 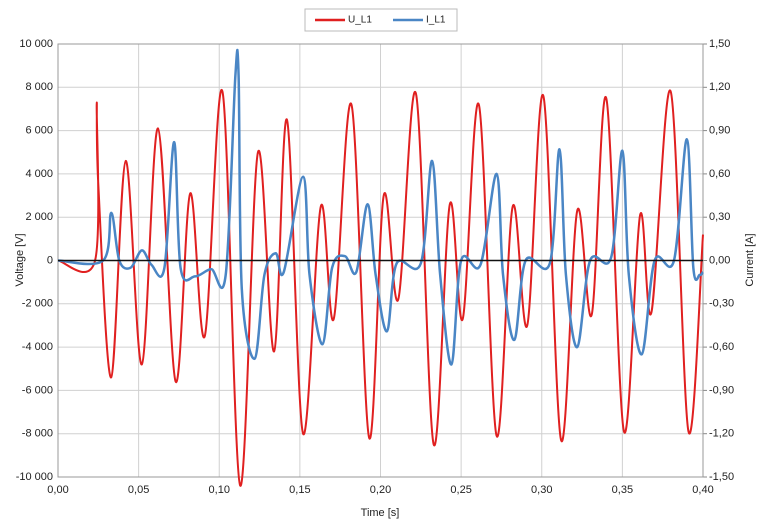 I want to click on y-tick-label: -6 000, so click(x=37, y=390).